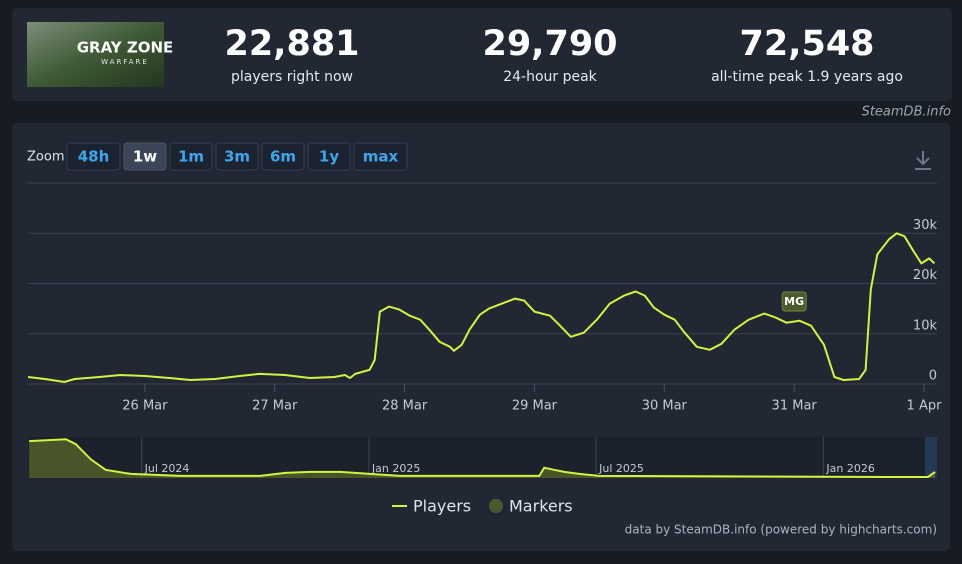  What do you see at coordinates (933, 376) in the screenshot?
I see `y-tick-label: 0` at bounding box center [933, 376].